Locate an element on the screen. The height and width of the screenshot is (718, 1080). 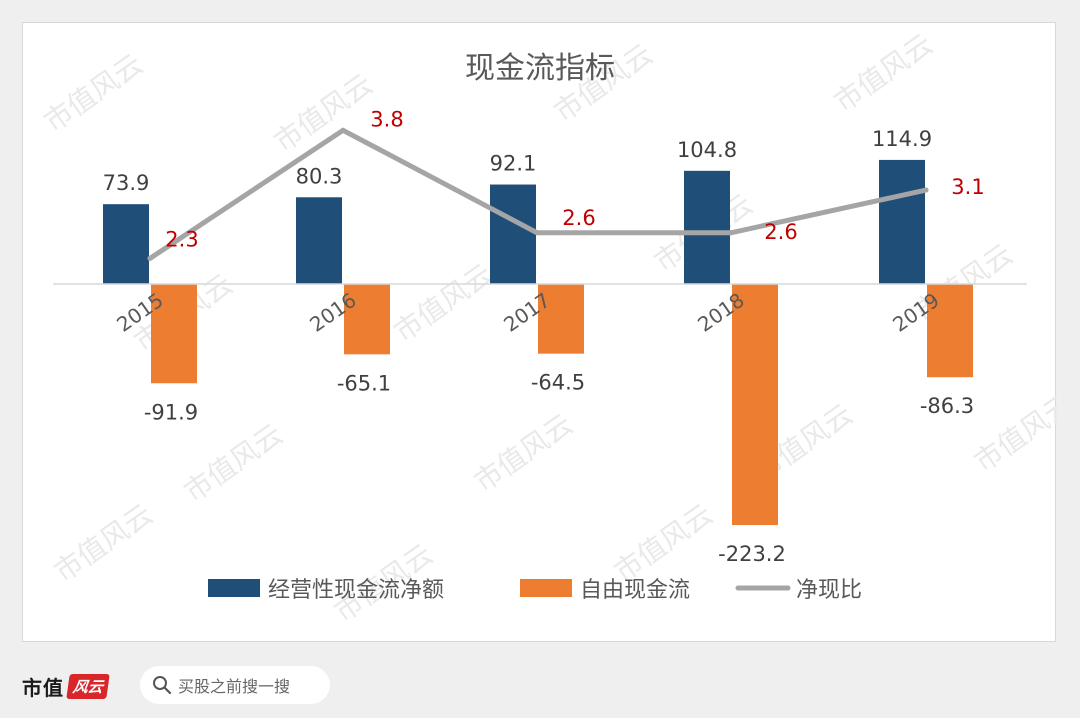
ratio-line is located at coordinates (538, 194).